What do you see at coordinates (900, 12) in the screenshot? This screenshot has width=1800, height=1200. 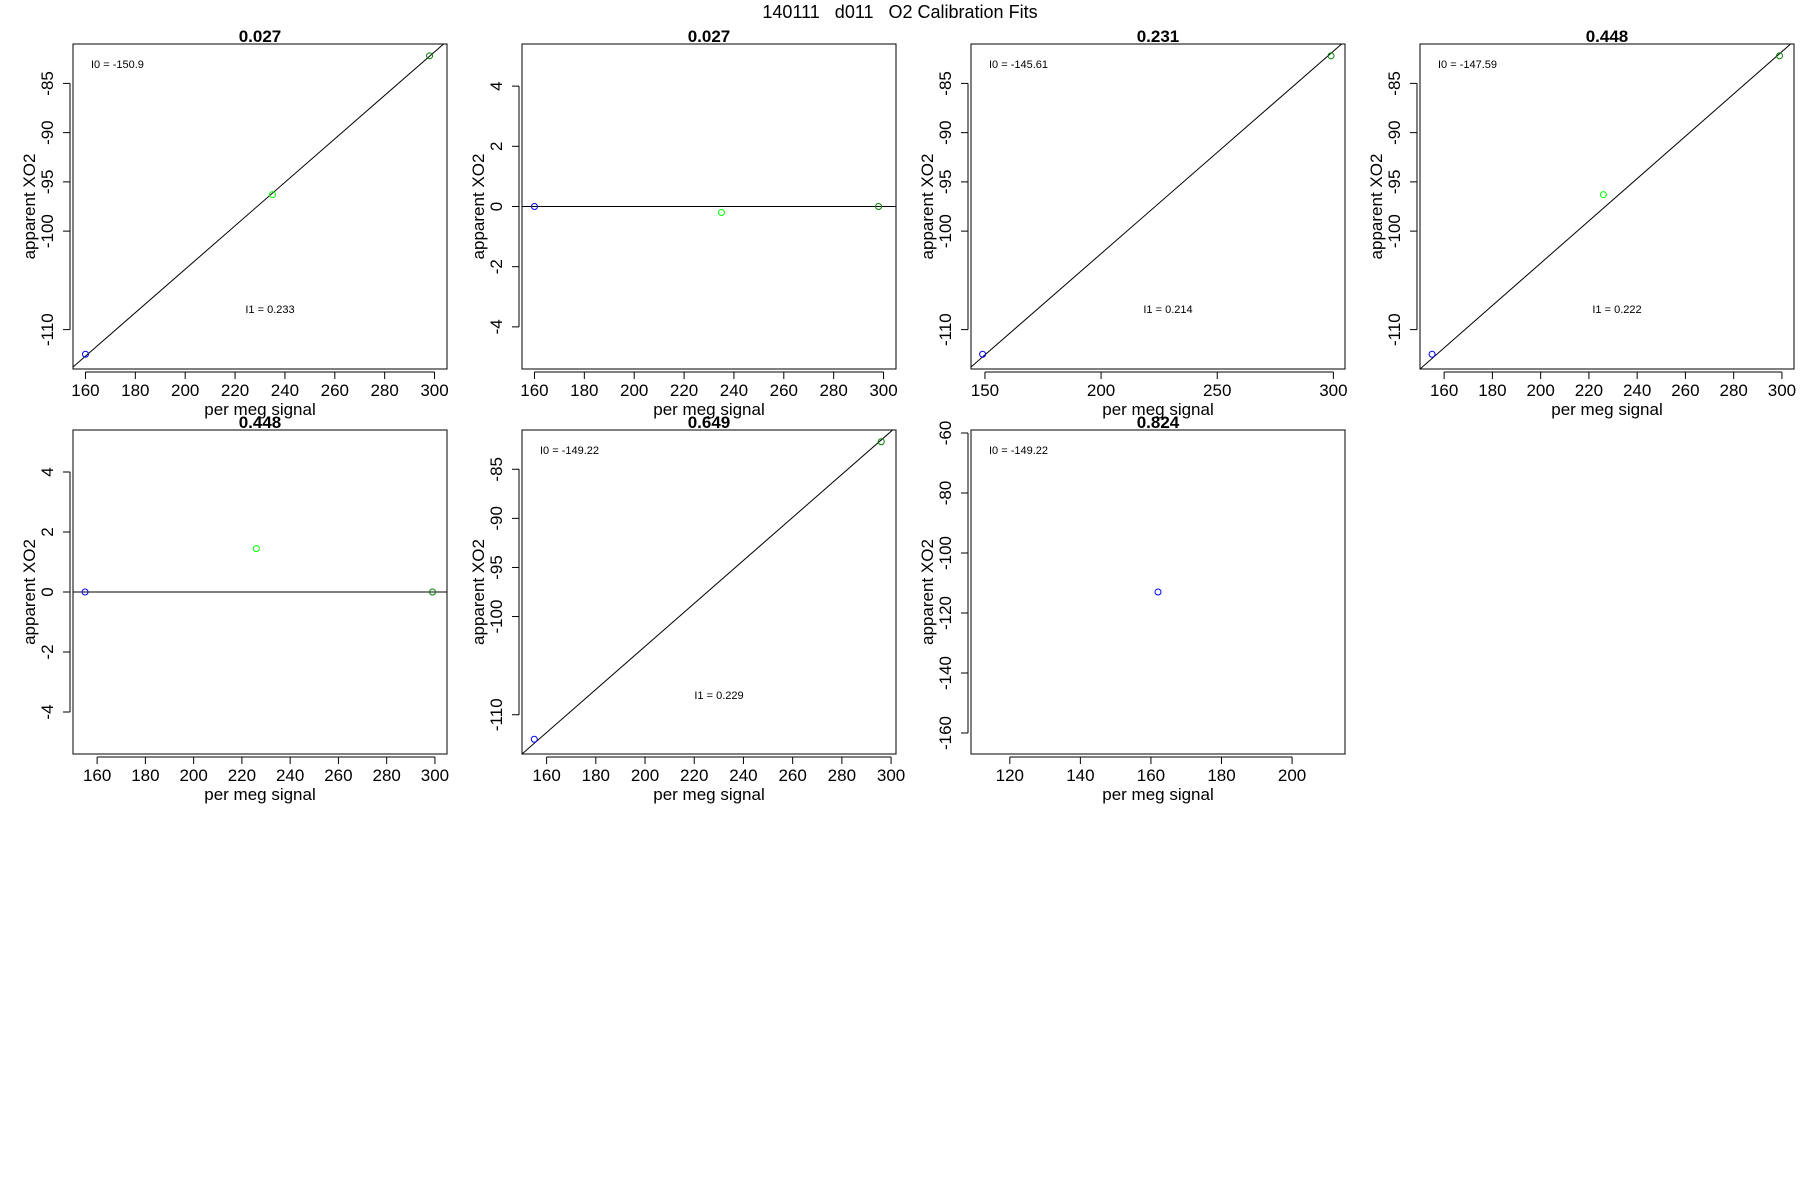 I see `figure-title: 140111 d011 O2 Calibration Fits` at bounding box center [900, 12].